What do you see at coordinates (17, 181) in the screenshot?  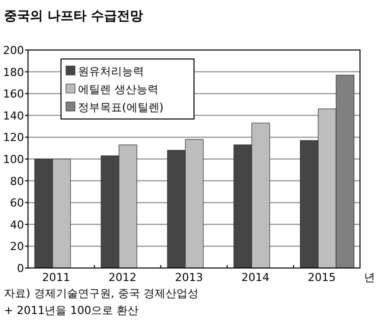 I see `y-tick-label: 80` at bounding box center [17, 181].